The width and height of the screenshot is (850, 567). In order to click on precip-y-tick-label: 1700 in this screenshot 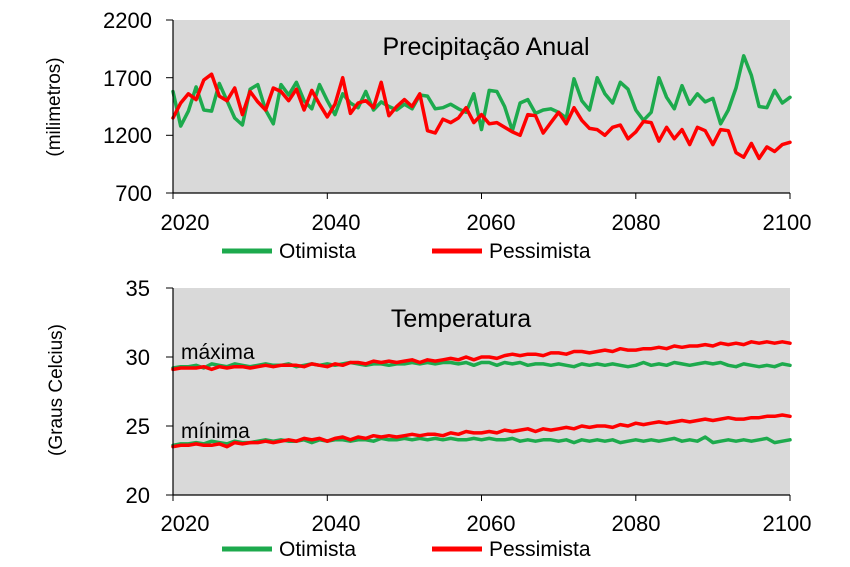, I will do `click(127, 78)`.